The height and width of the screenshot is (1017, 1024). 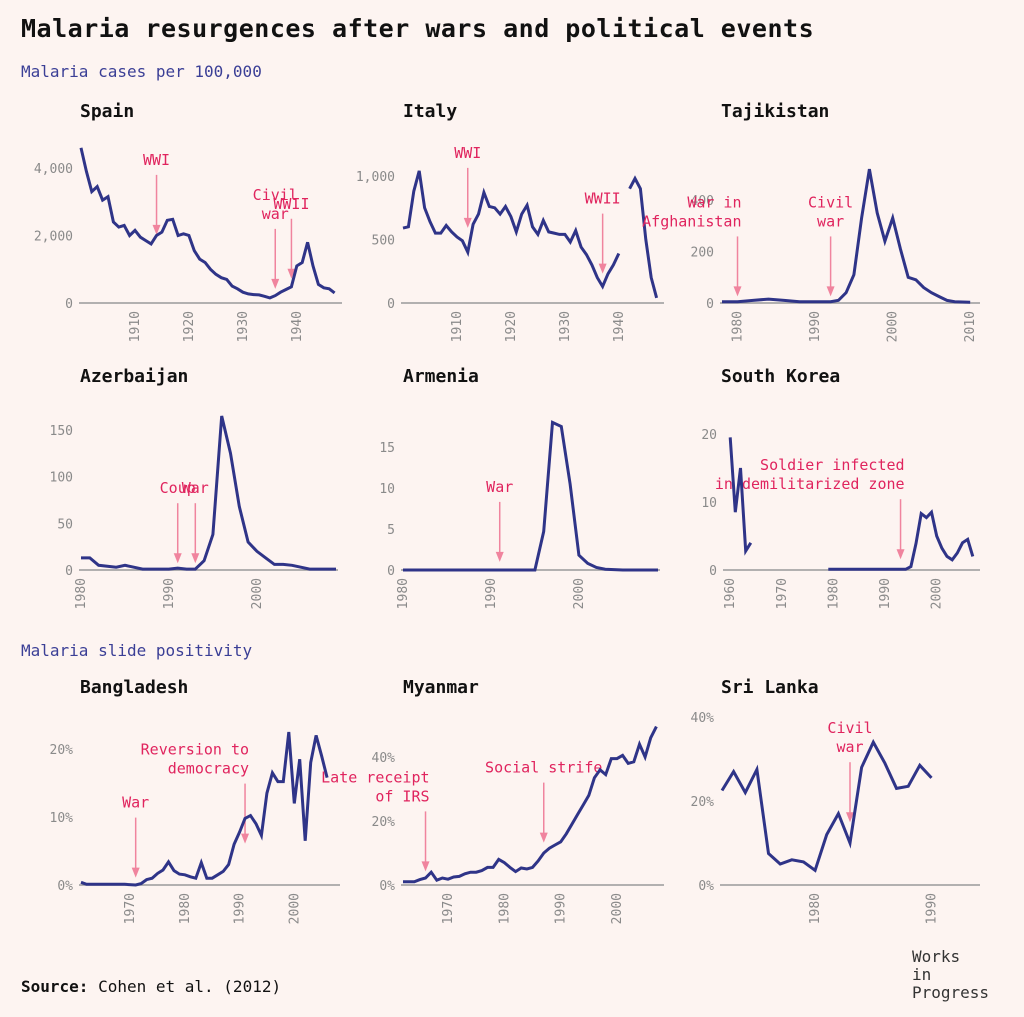 I want to click on south-korea-x-tick-label: 1990, so click(x=885, y=593).